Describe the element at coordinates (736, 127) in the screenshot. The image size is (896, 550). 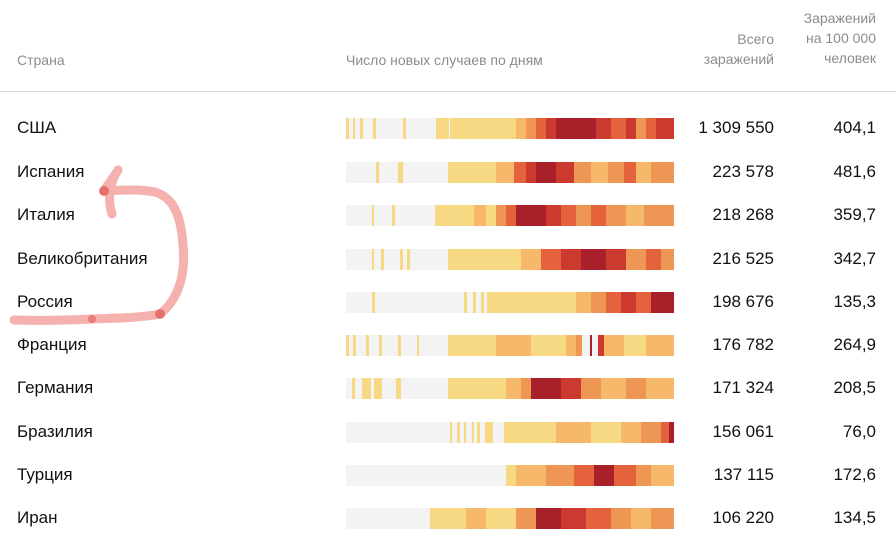
I see `total-cases-value: 1 309 550` at that location.